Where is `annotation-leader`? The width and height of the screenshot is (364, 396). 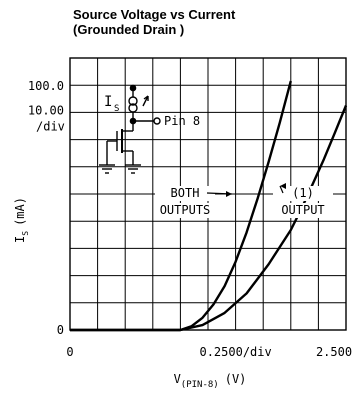
annotation-leader is located at coordinates (281, 189).